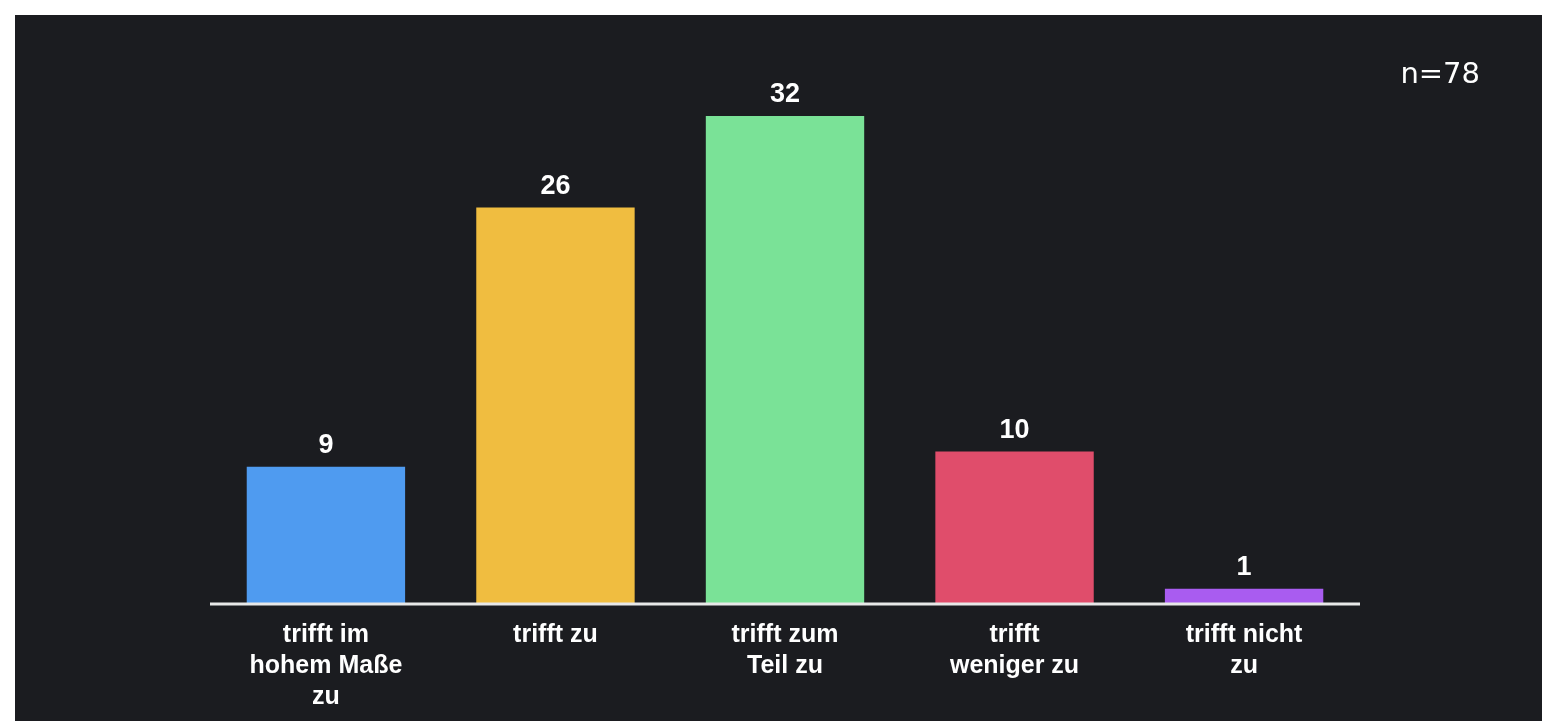 The height and width of the screenshot is (721, 1542). Describe the element at coordinates (1014, 648) in the screenshot. I see `x-tick-label: trifft weniger zu` at that location.